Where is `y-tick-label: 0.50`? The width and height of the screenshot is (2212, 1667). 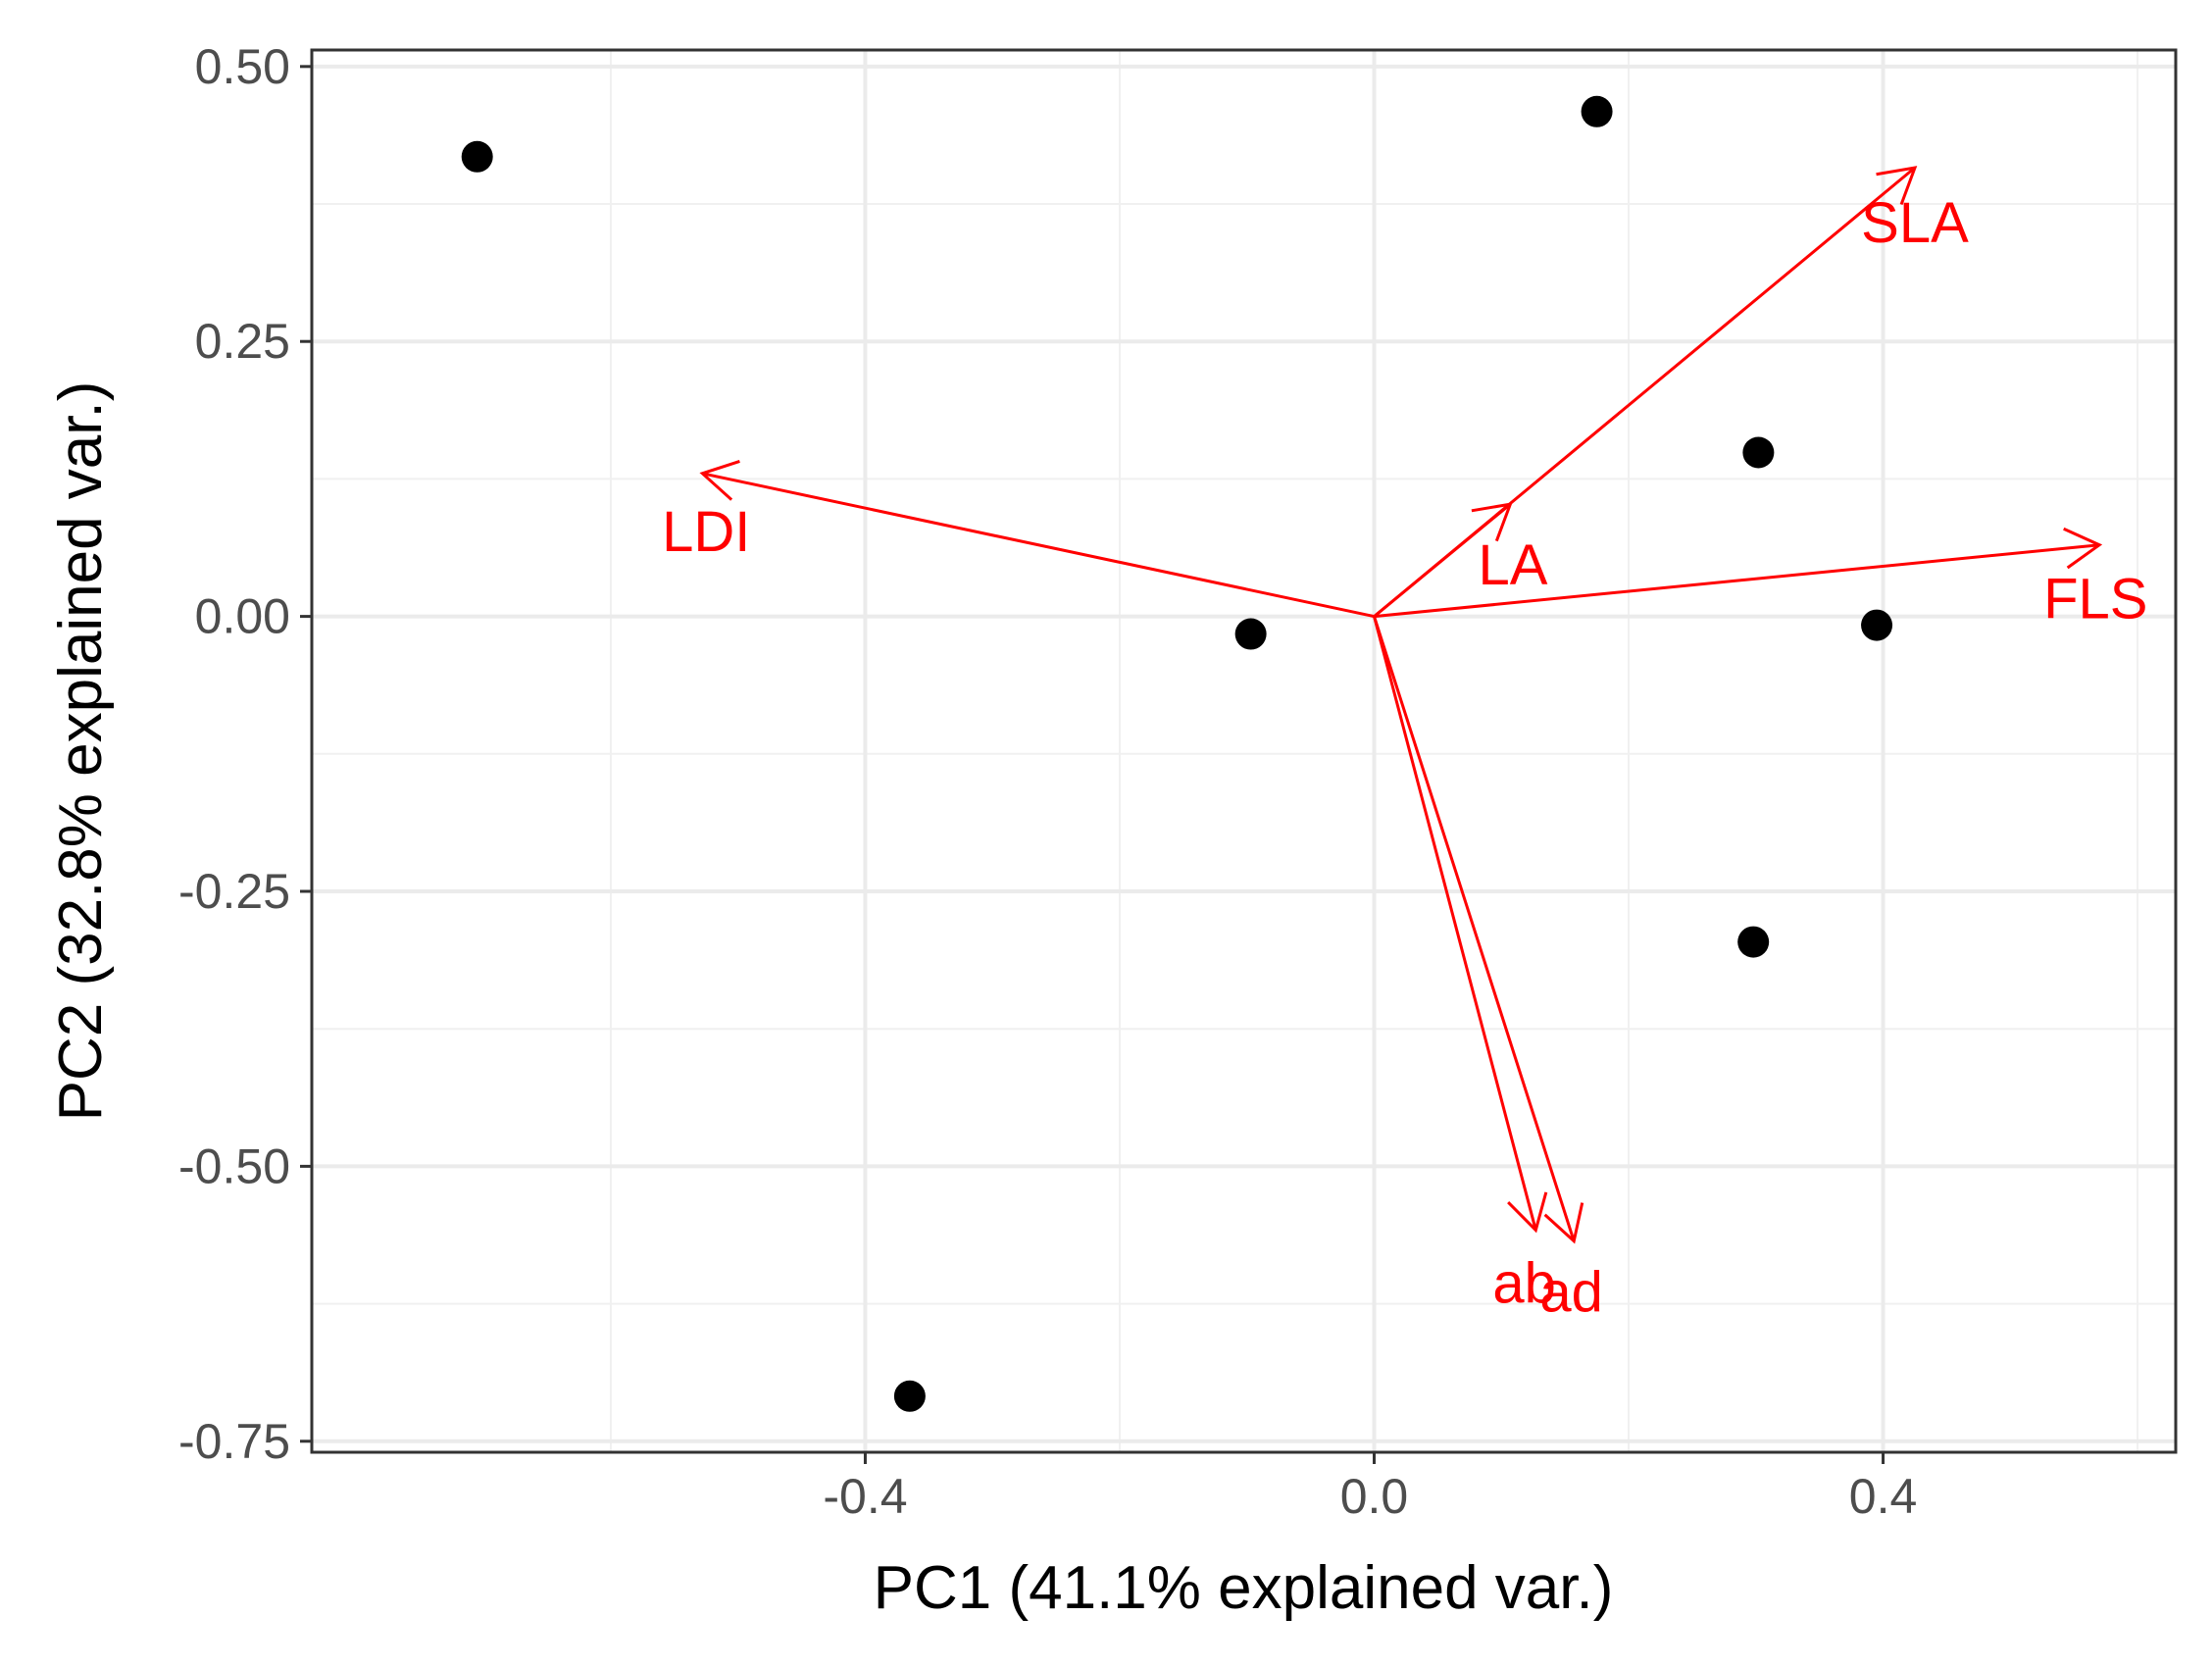 y-tick-label: 0.50 is located at coordinates (243, 66).